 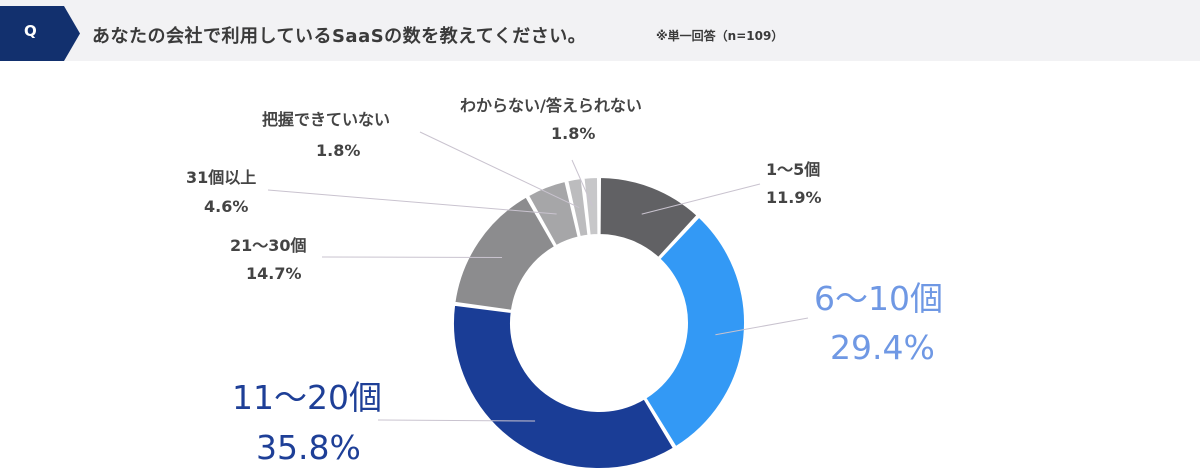 I want to click on question-badge, so click(x=40, y=33).